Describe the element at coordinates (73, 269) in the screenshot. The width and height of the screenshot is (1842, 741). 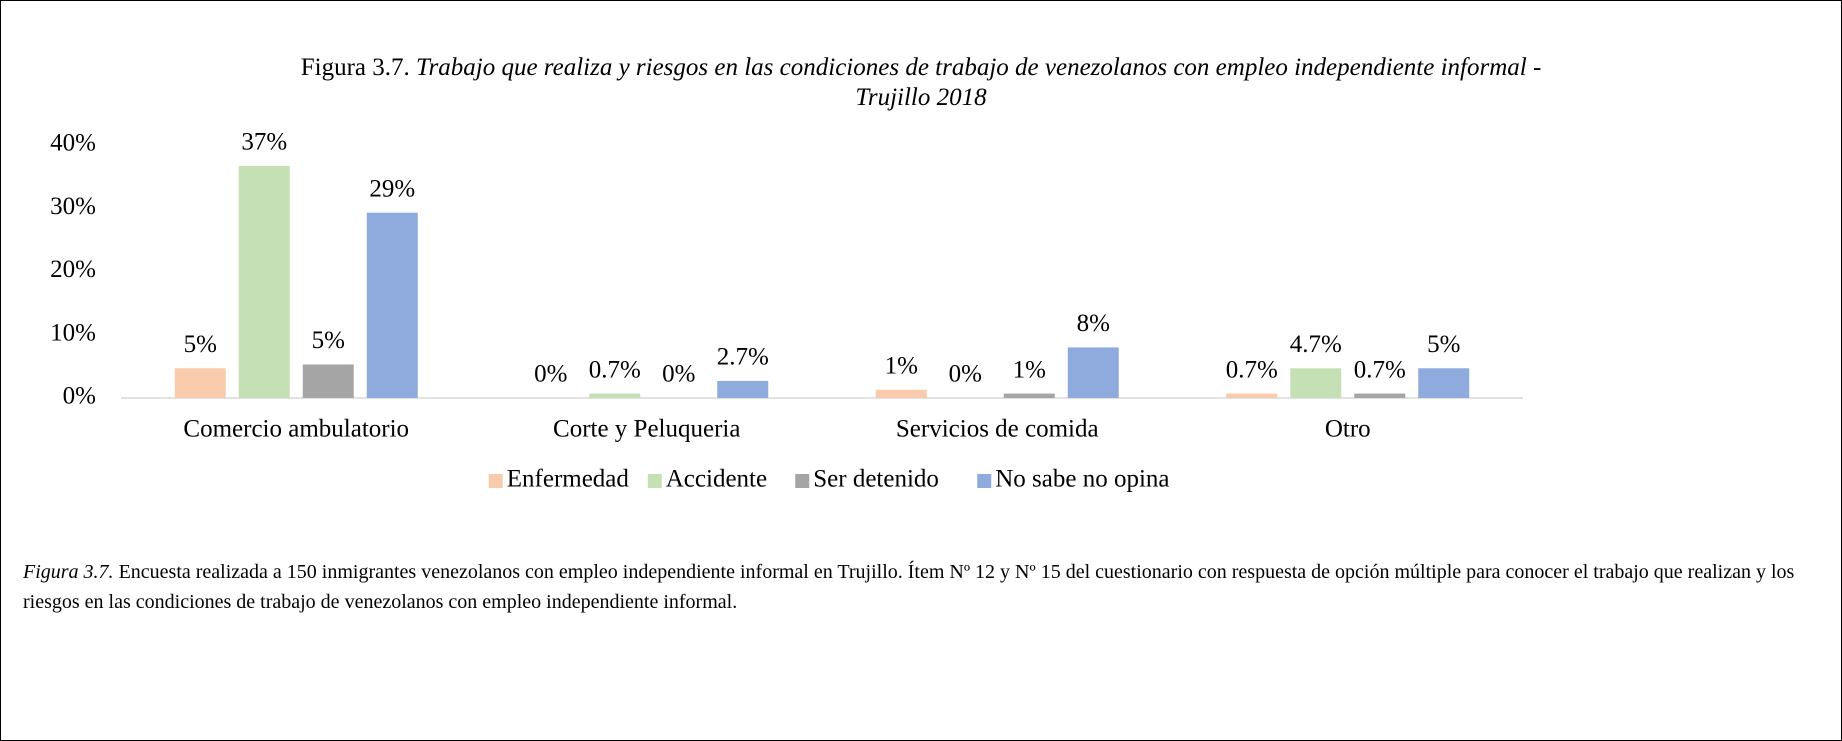
I see `y-tick-label: 20%` at that location.